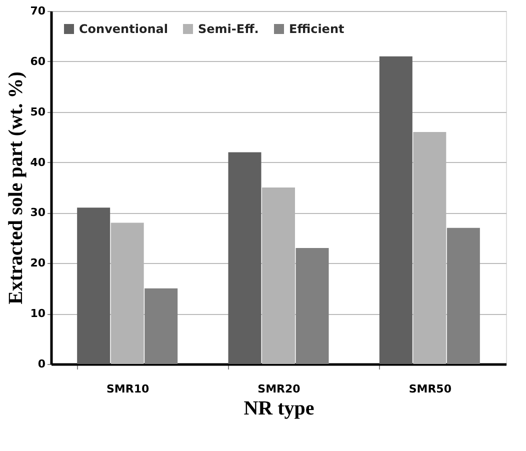 This screenshot has width=526, height=451. I want to click on x-tick-label: SMR20, so click(279, 389).